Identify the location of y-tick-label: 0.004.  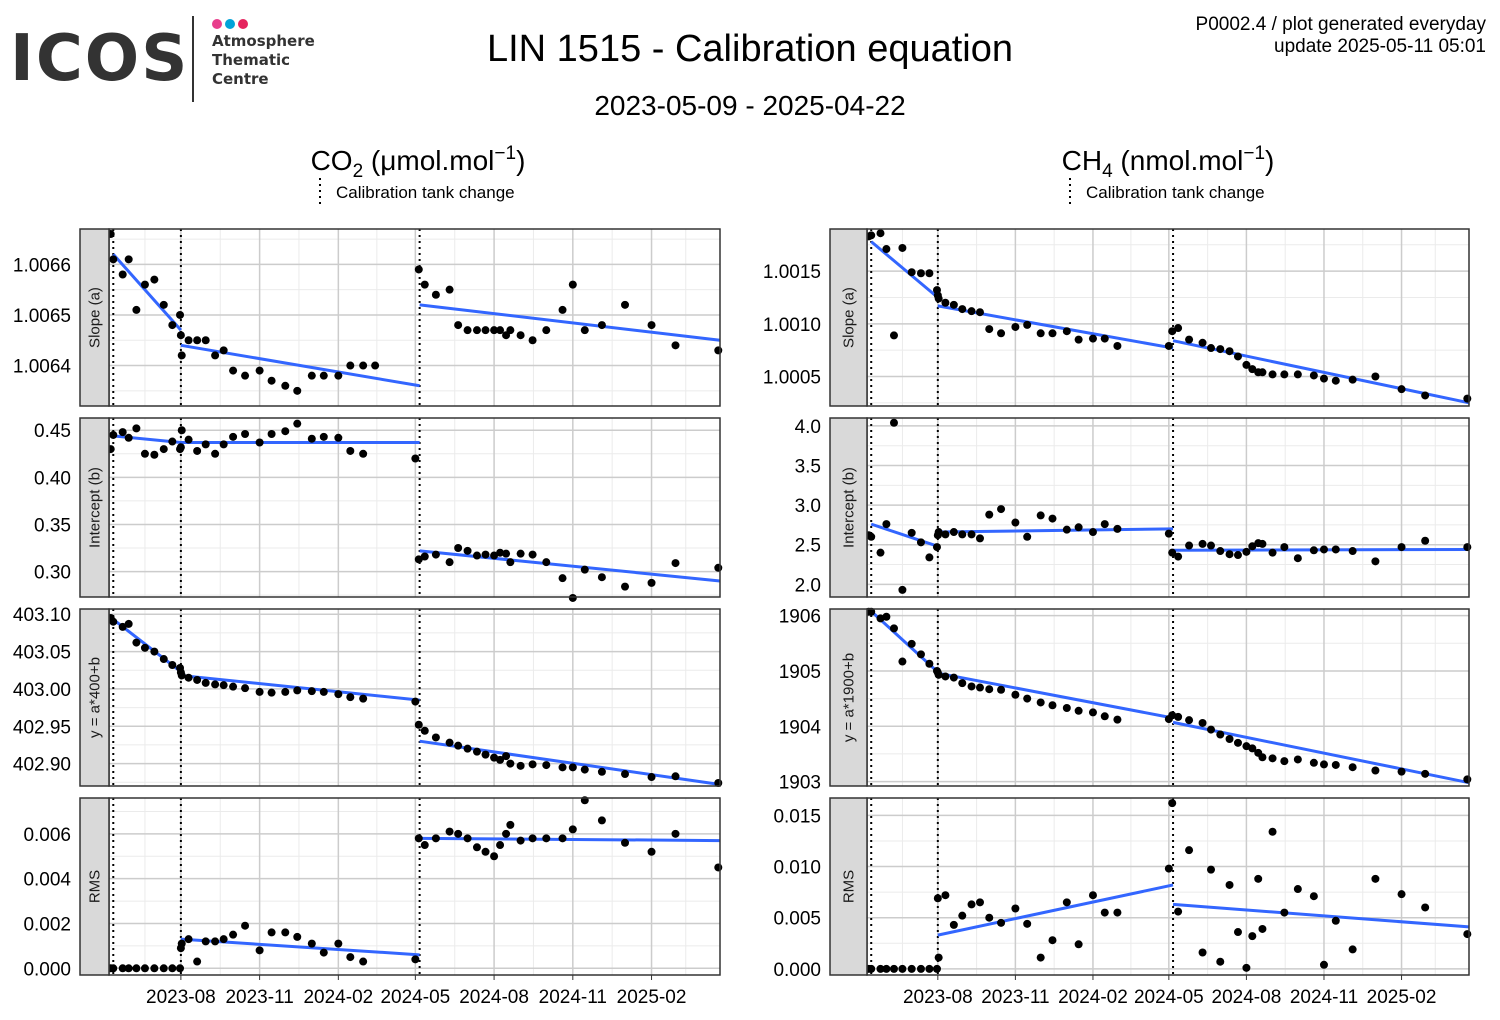
(47, 880).